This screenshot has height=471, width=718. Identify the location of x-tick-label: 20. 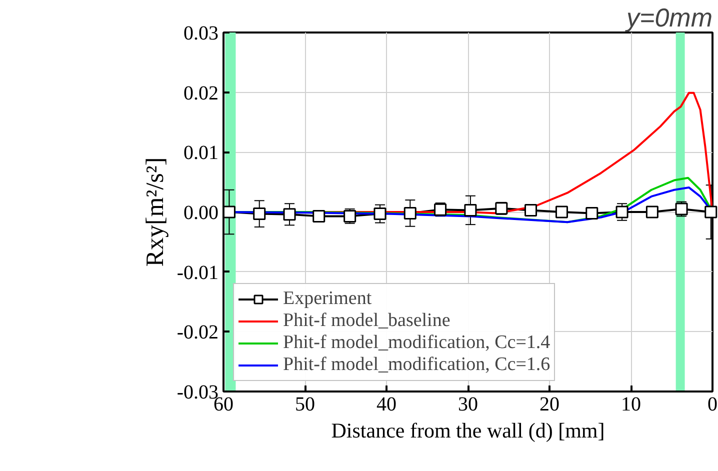
(550, 405).